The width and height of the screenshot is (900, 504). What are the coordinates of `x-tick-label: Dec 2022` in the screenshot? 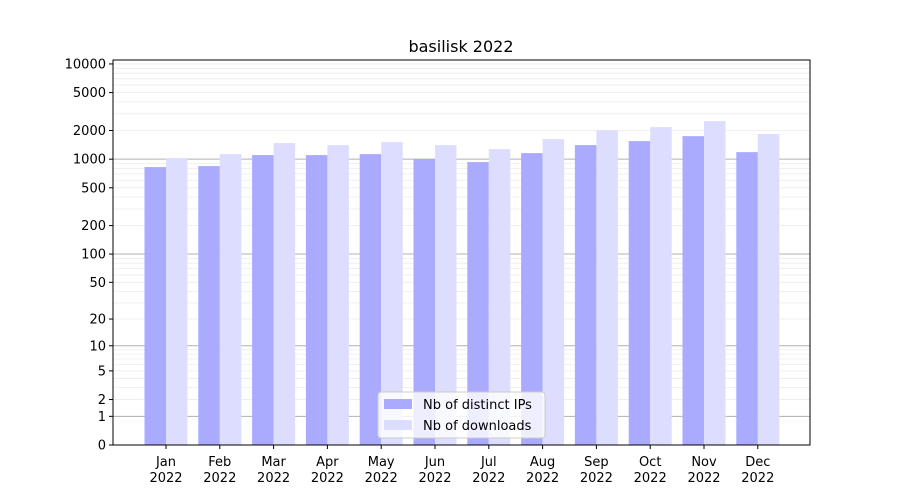 It's located at (757, 470).